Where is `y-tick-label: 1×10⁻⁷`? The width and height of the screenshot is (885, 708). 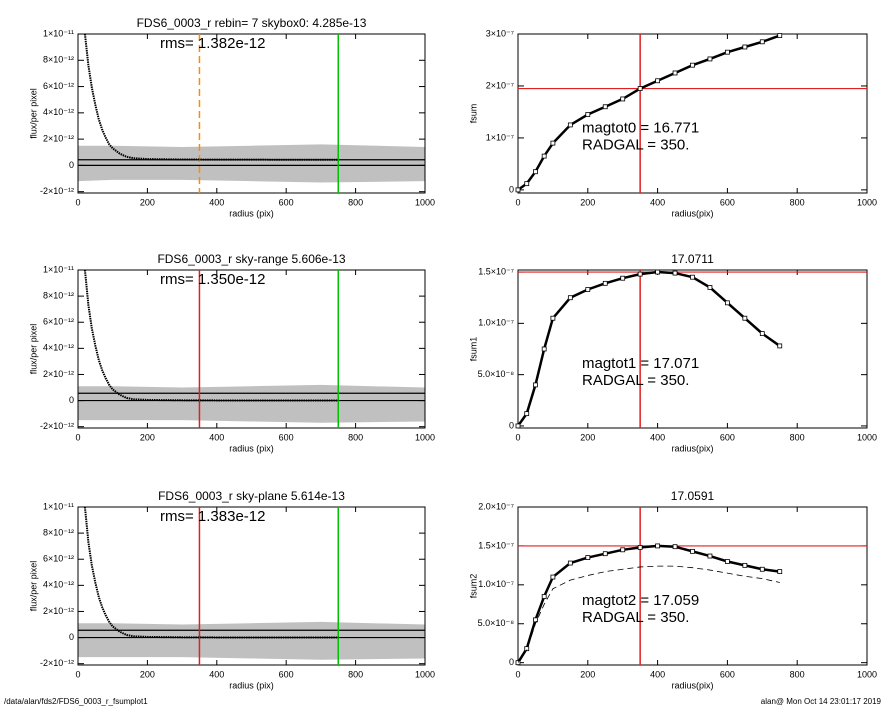 y-tick-label: 1×10⁻⁷ is located at coordinates (500, 137).